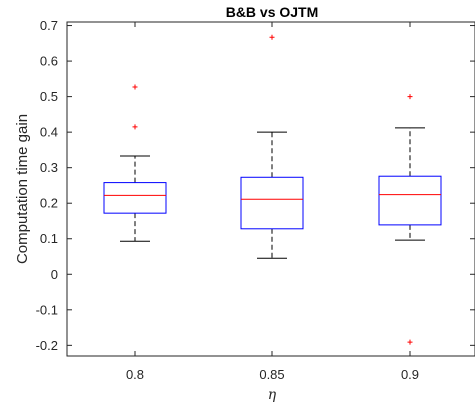 This screenshot has height=406, width=475. What do you see at coordinates (272, 146) in the screenshot?
I see `box-0.85` at bounding box center [272, 146].